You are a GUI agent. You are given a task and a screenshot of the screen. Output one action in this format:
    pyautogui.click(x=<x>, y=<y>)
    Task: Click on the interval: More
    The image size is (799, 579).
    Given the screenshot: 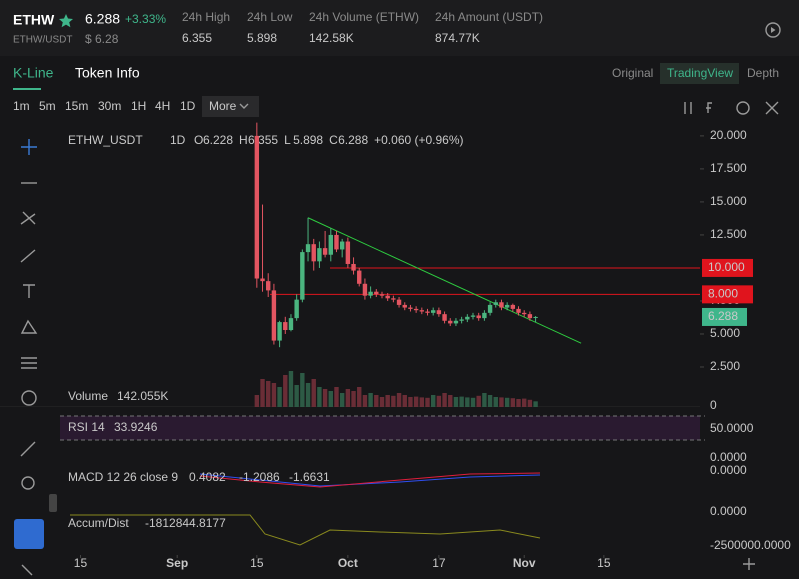 What is the action you would take?
    pyautogui.click(x=223, y=106)
    